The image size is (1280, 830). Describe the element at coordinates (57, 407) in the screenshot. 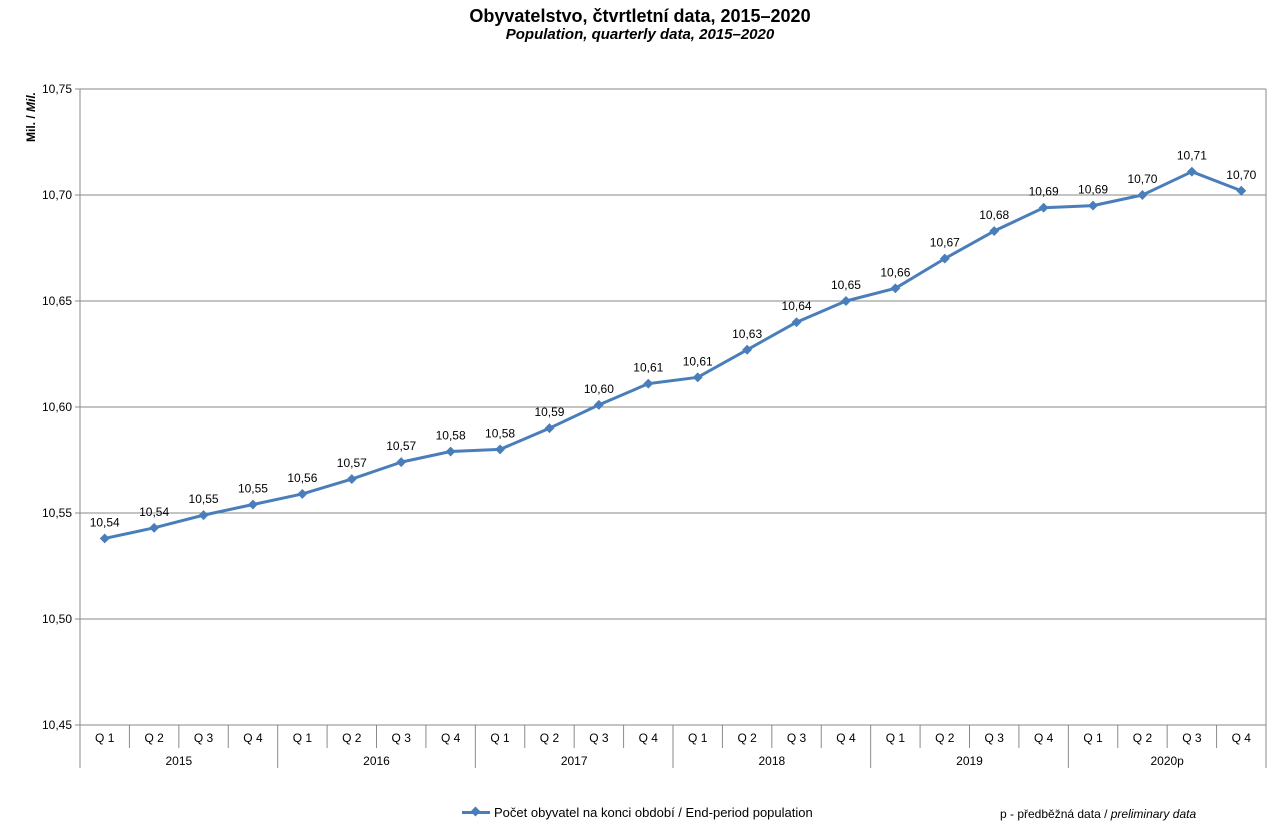

I see `y-tick-label: 10,60` at that location.